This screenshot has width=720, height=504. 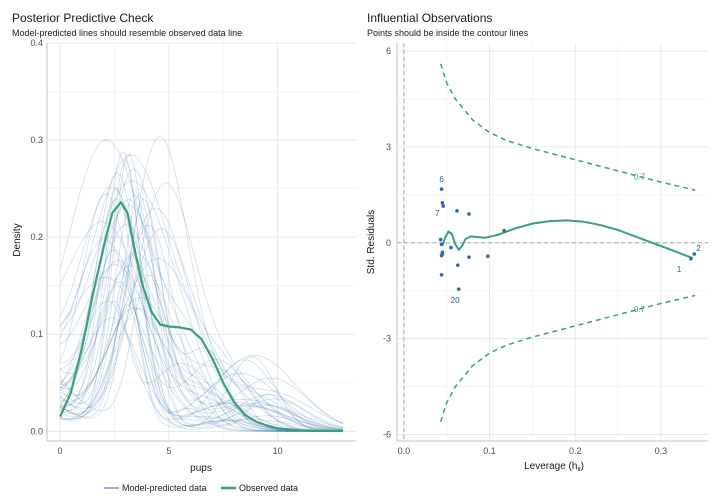 I want to click on left-y-tick-label: 0.0, so click(x=36, y=431).